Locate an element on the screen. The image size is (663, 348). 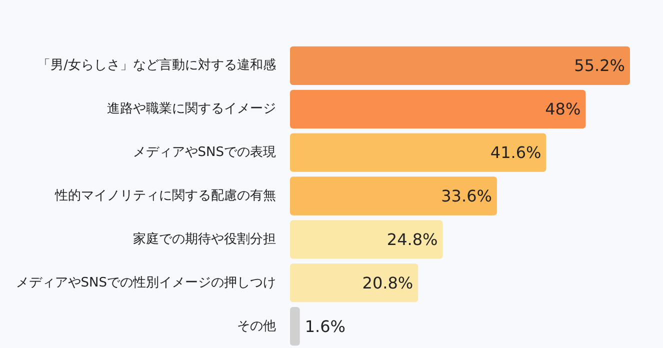
data-label: 41.6% is located at coordinates (516, 152).